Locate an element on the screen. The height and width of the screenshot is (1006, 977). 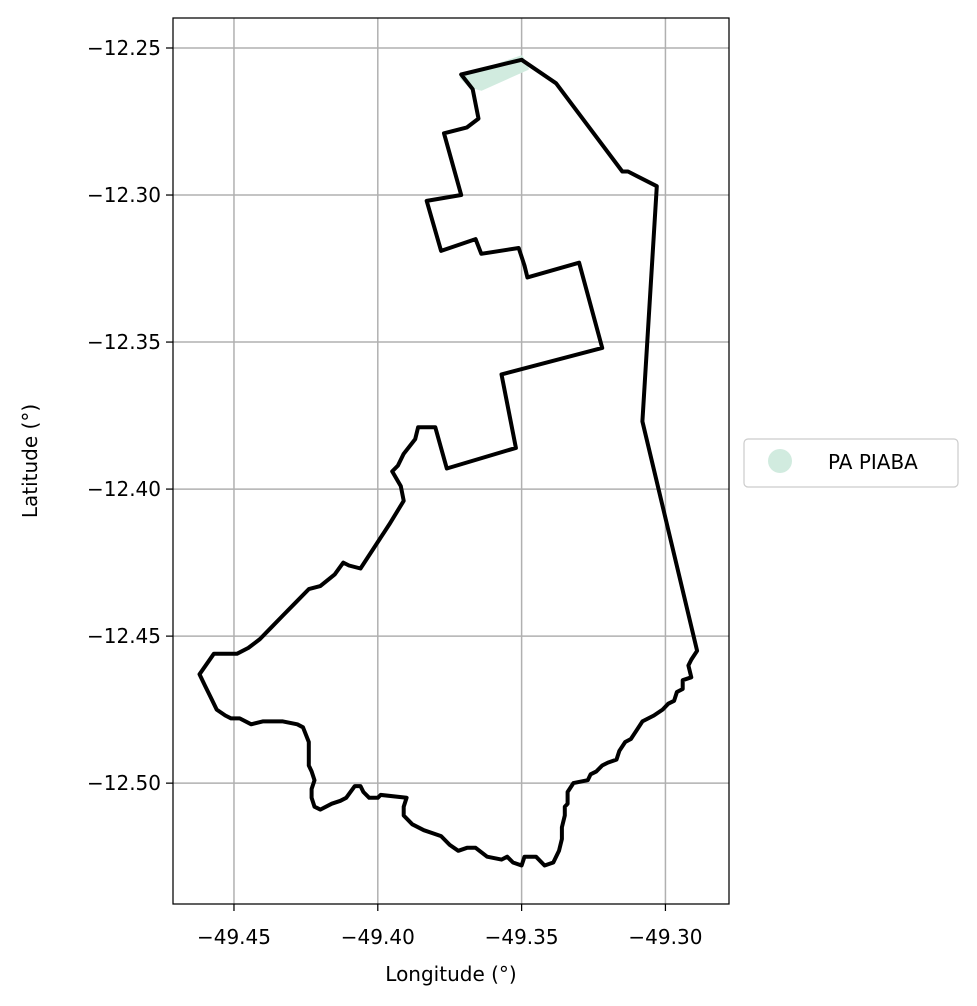
x-tick-label: −49.30 is located at coordinates (665, 937).